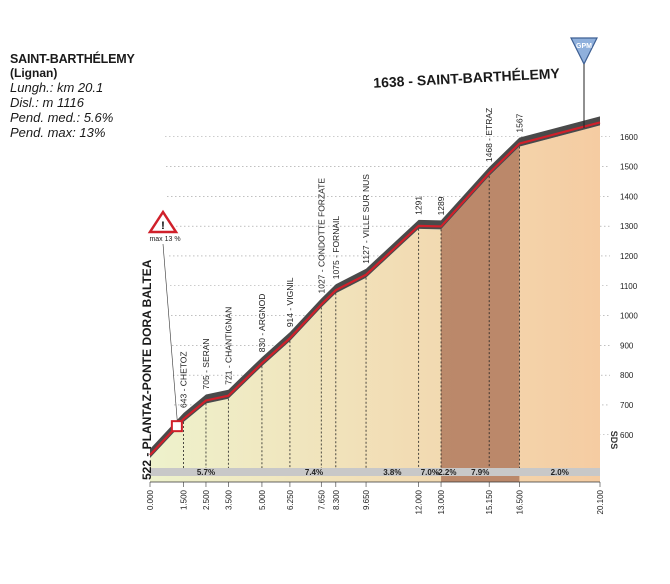 The width and height of the screenshot is (670, 584). I want to click on gradient-label: 7.4%, so click(314, 472).